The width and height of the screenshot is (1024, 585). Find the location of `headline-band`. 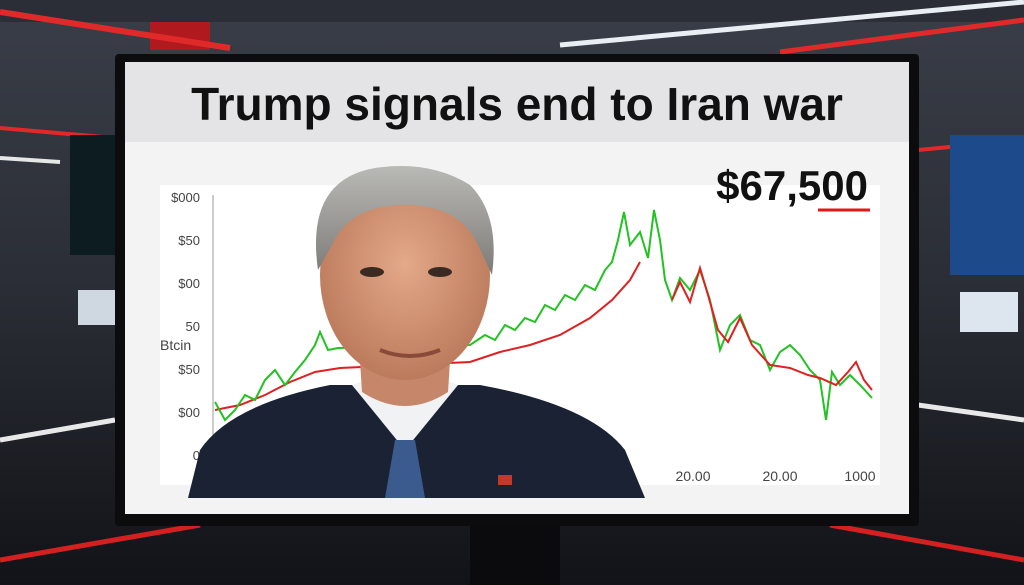

headline-band is located at coordinates (517, 102).